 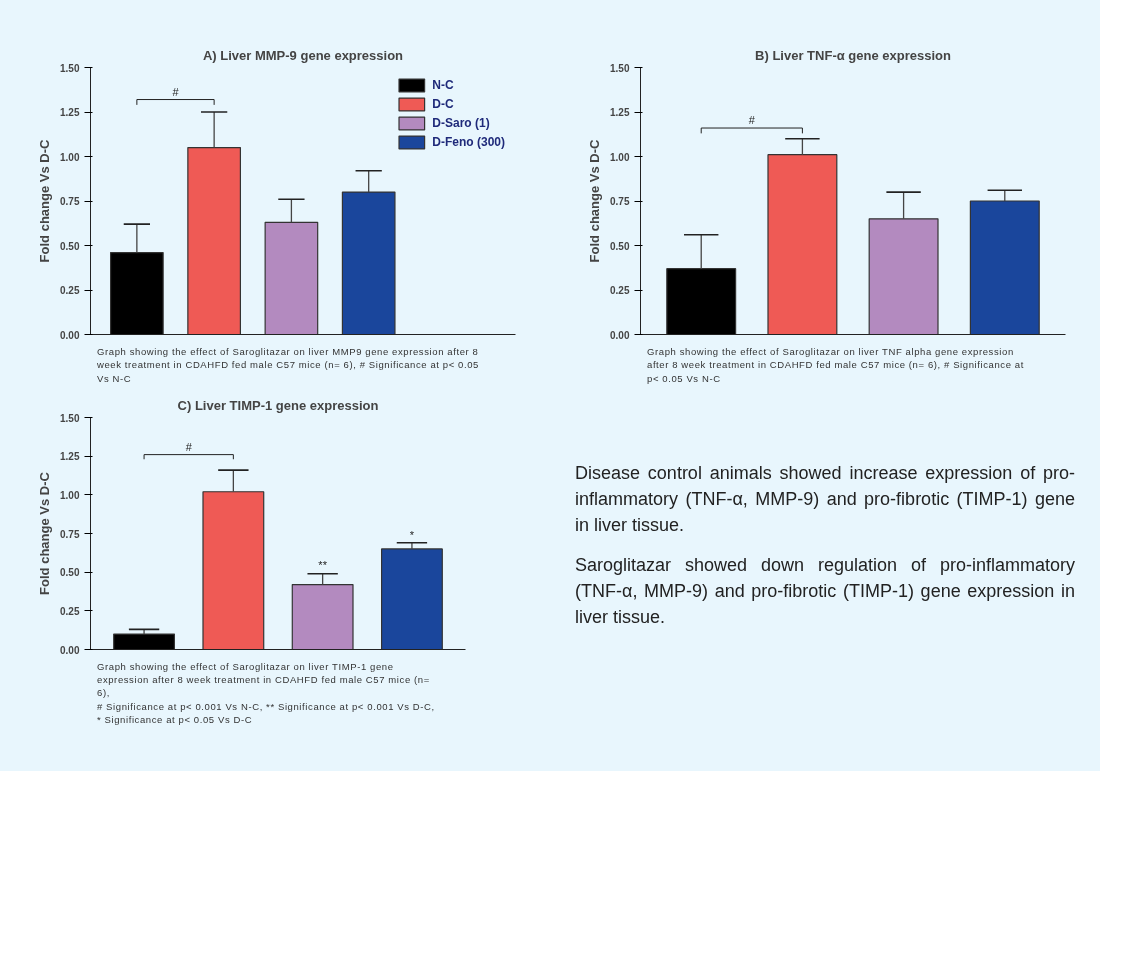 What do you see at coordinates (288, 365) in the screenshot?
I see `text: Graph showing the effect of Saroglitazar on liver MMP9 gene expression after 8 week treatment in CDAHFD fed male C57 mice (n= 6), # Significance at p< 0.05 Vs N-C` at bounding box center [288, 365].